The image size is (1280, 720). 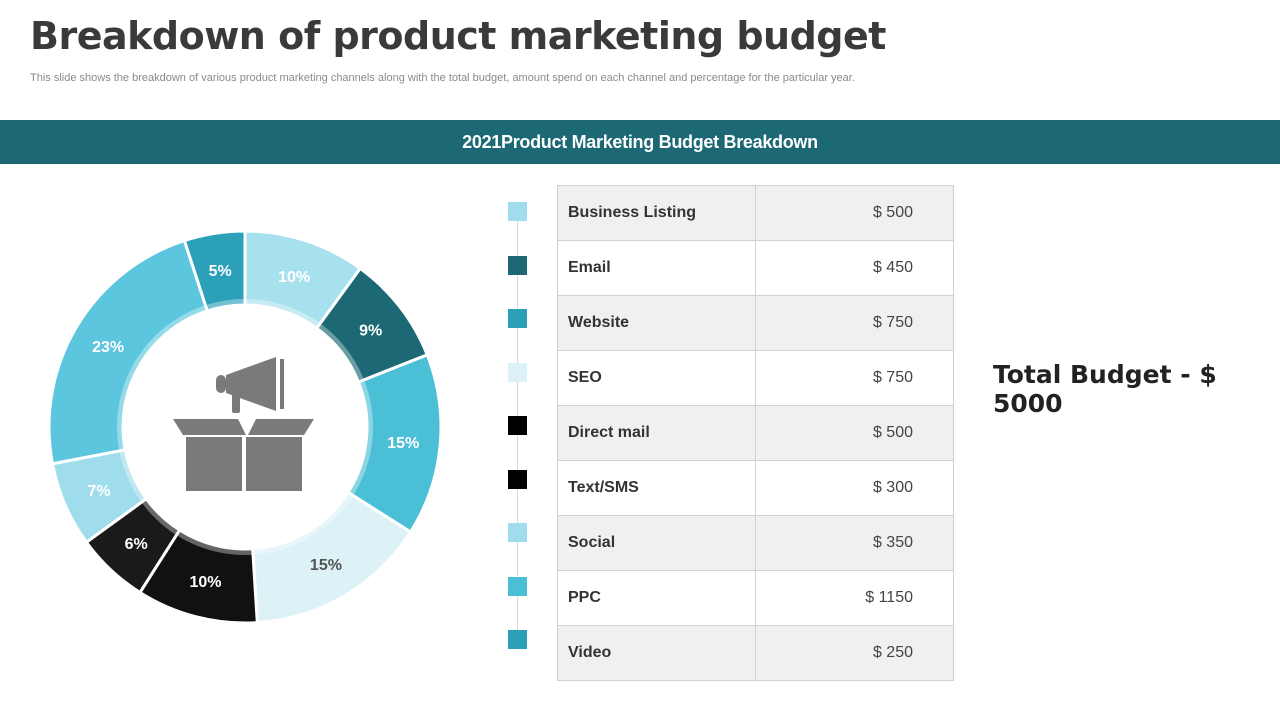 I want to click on slice-label: 9%, so click(x=370, y=331).